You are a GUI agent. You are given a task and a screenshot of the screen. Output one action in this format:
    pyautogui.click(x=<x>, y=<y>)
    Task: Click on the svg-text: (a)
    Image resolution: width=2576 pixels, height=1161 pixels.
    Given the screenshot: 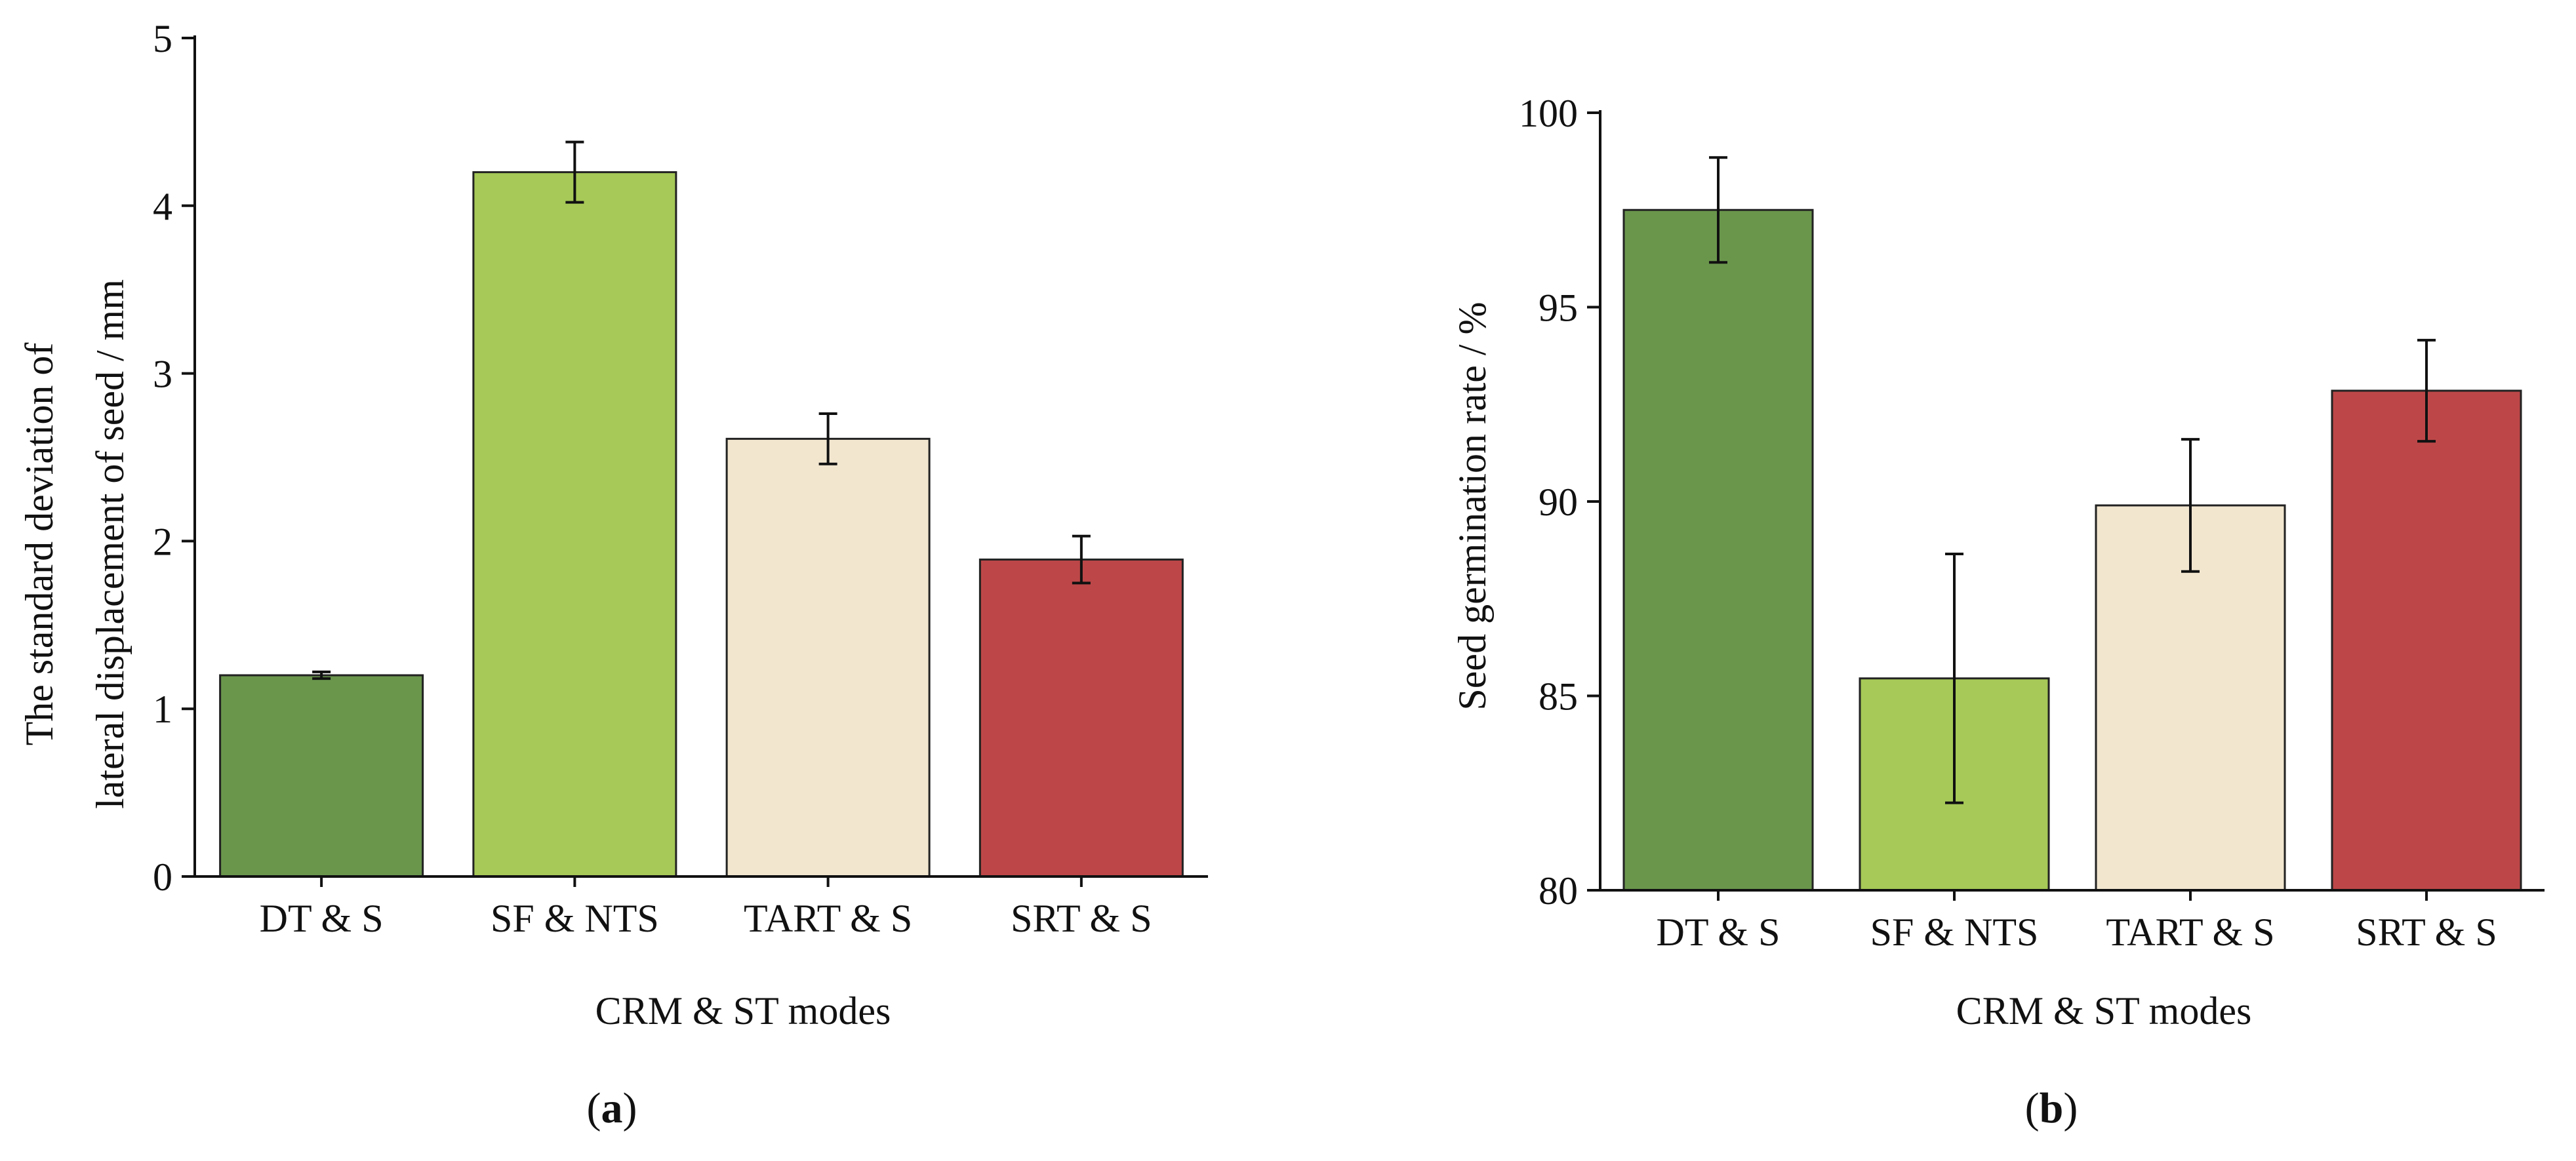 What is the action you would take?
    pyautogui.click(x=612, y=1108)
    